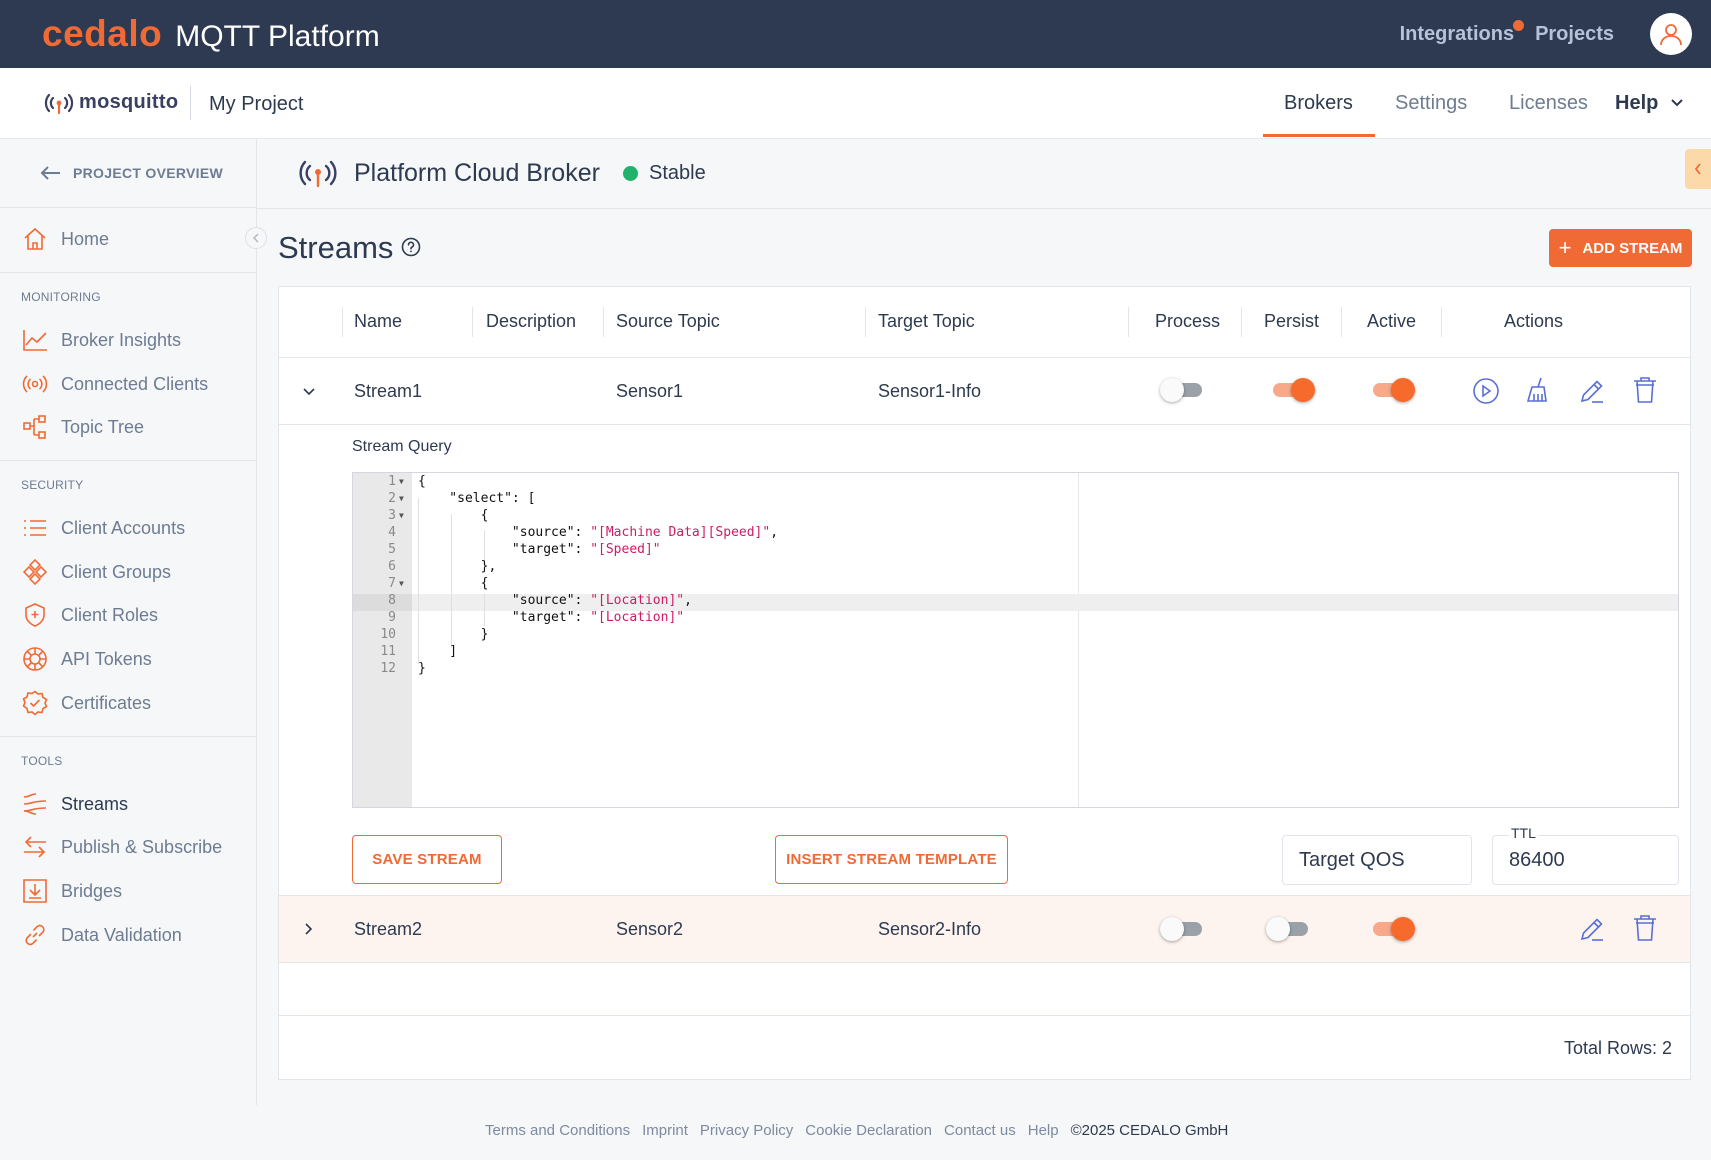  I want to click on project-overview-link: PROJECT OVERVIEW, so click(128, 173).